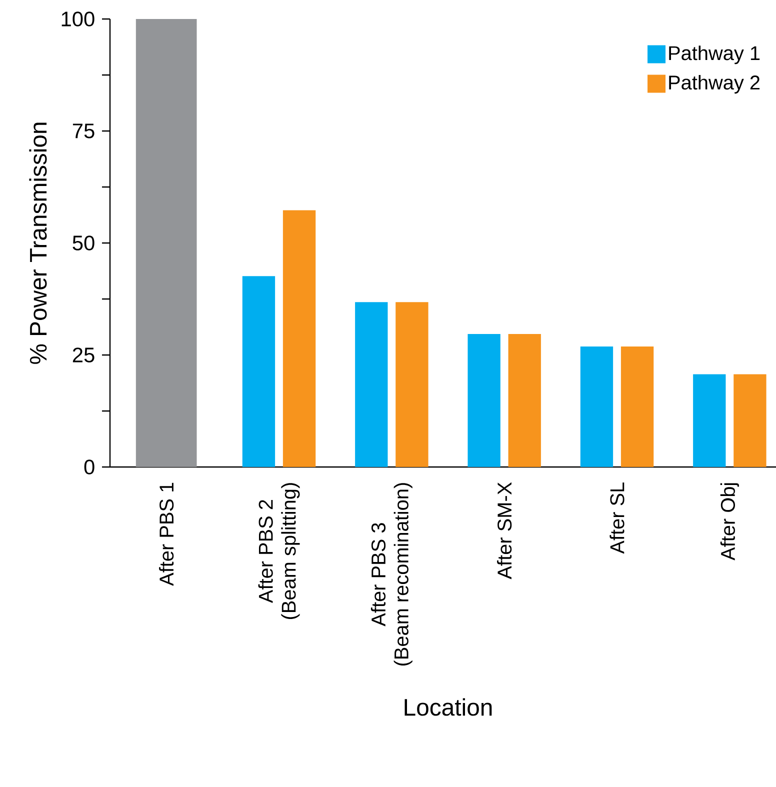  What do you see at coordinates (83, 131) in the screenshot?
I see `y-tick-label: 75` at bounding box center [83, 131].